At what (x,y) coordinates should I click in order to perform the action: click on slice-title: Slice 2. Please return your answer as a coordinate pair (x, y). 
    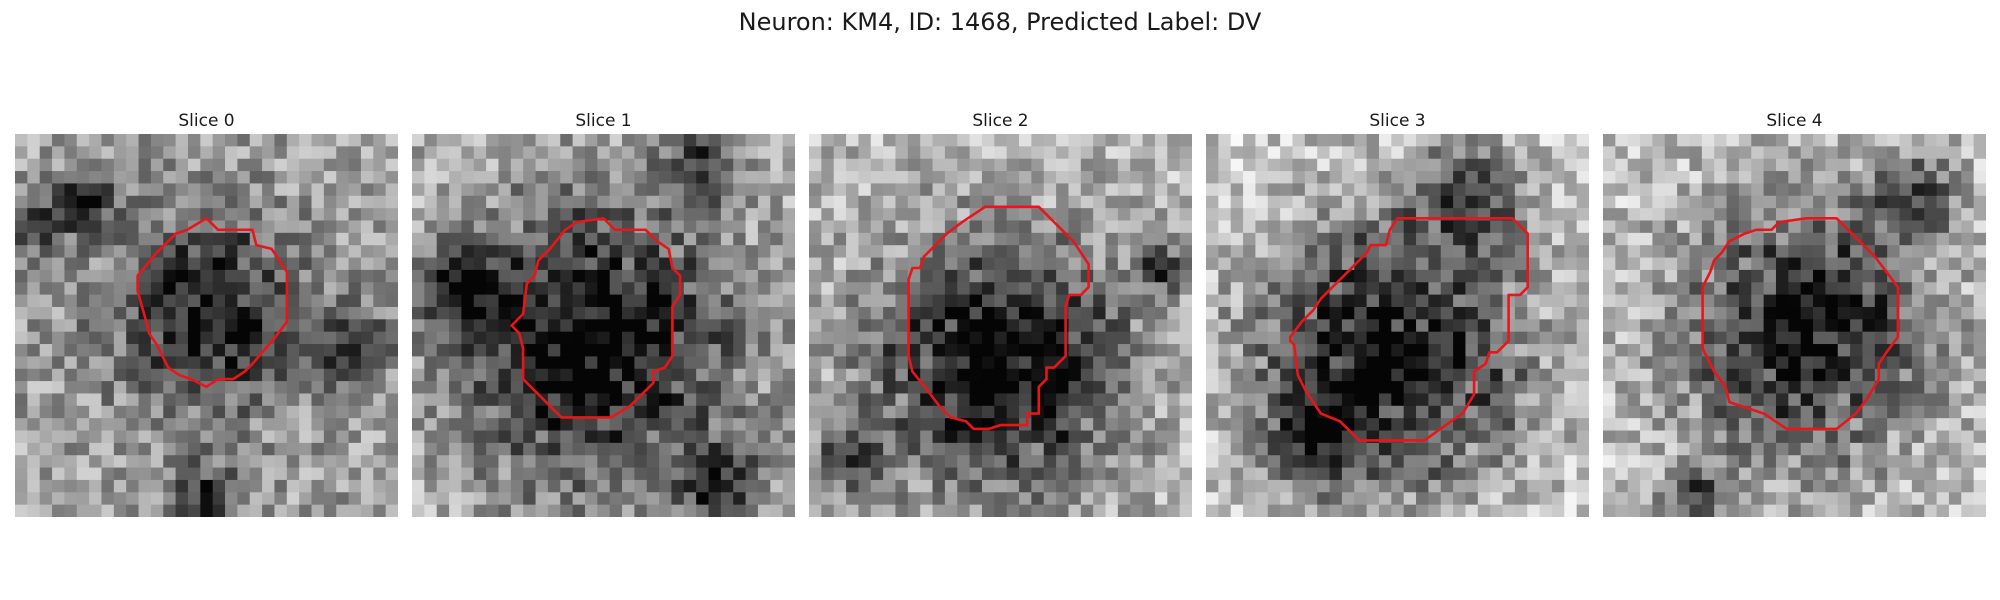
    Looking at the image, I should click on (1000, 121).